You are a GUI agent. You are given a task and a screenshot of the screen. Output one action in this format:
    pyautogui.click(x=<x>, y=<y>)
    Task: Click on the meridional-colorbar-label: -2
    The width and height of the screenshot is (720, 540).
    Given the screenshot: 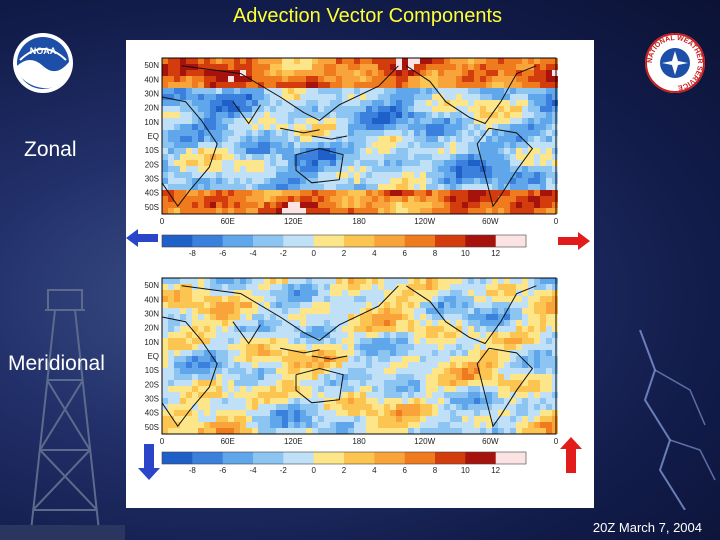 What is the action you would take?
    pyautogui.click(x=284, y=470)
    